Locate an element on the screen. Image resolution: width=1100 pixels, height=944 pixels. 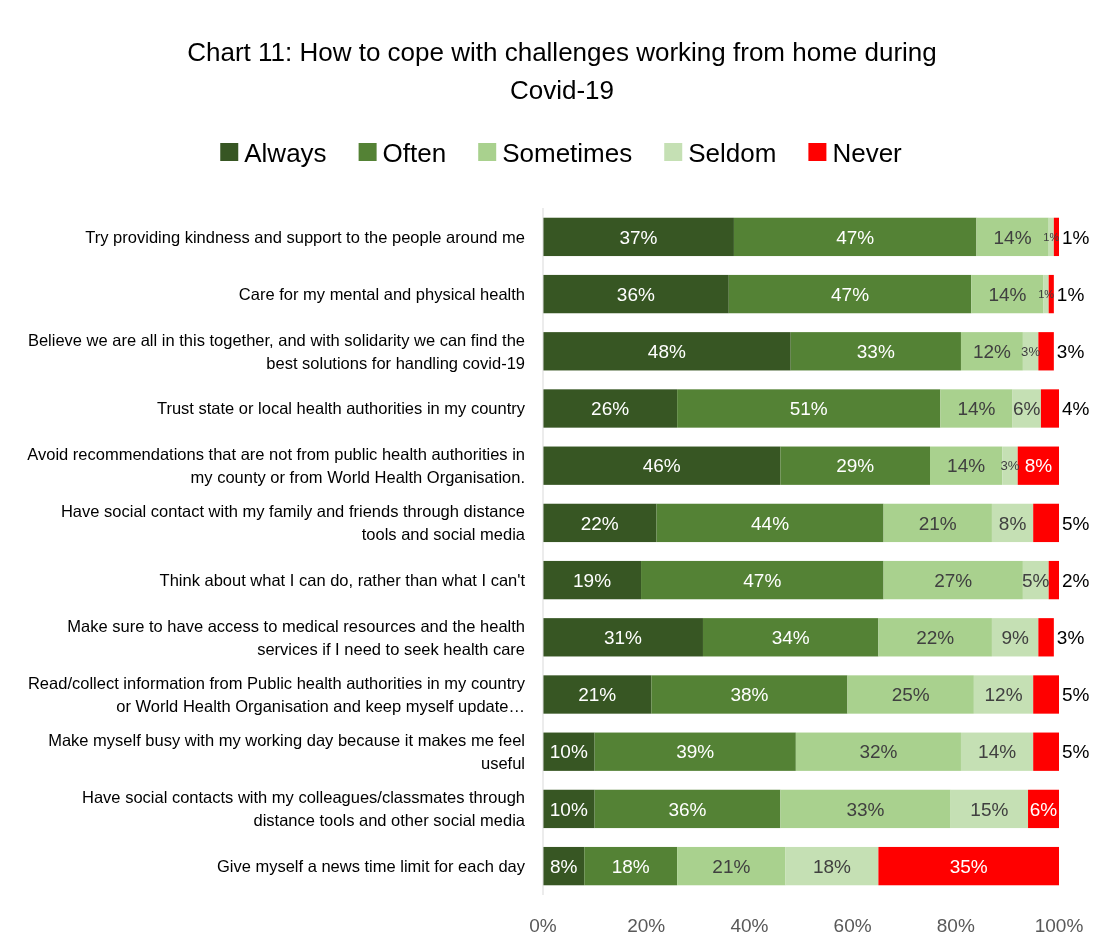
data-label: 48% is located at coordinates (666, 351).